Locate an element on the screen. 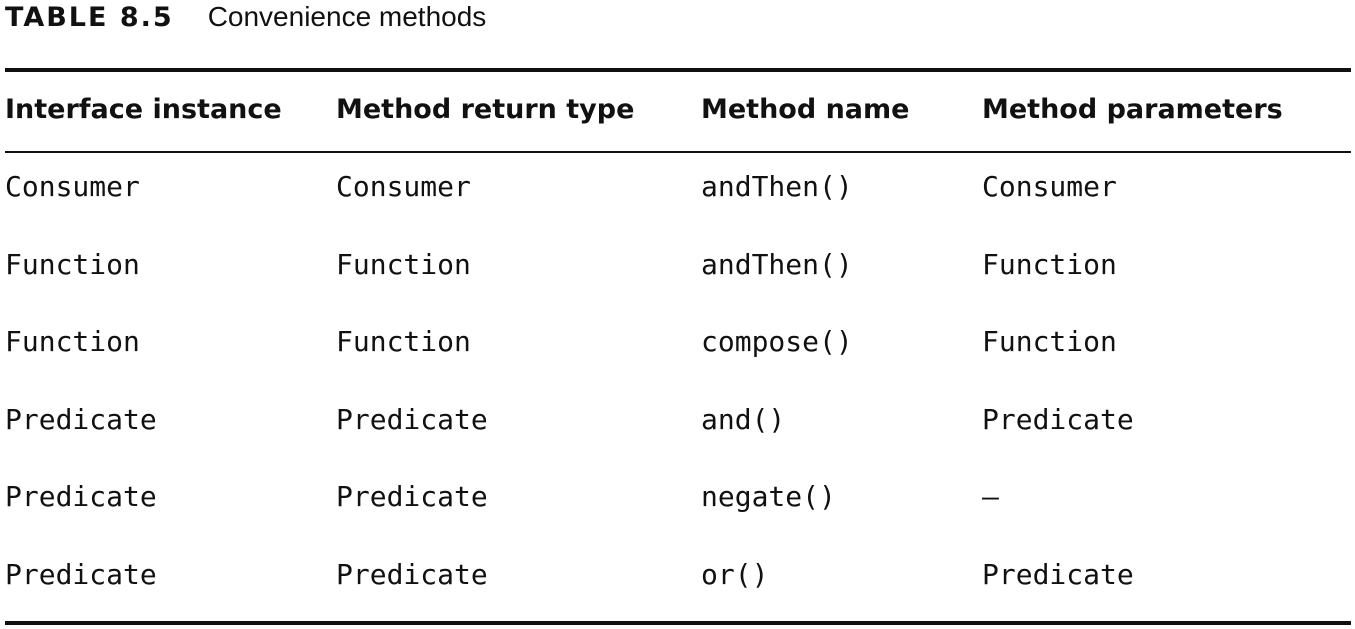 Image resolution: width=1355 pixels, height=629 pixels. table-caption: TABLE 8.5 Convenience methods is located at coordinates (245, 17).